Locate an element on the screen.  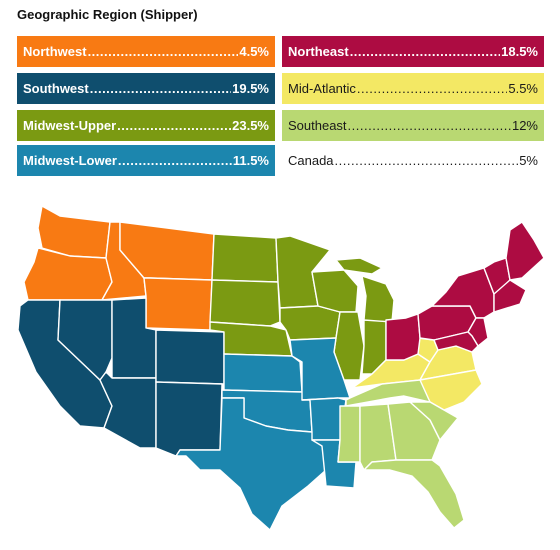
legend-southeast-value: 12% is located at coordinates (524, 125).